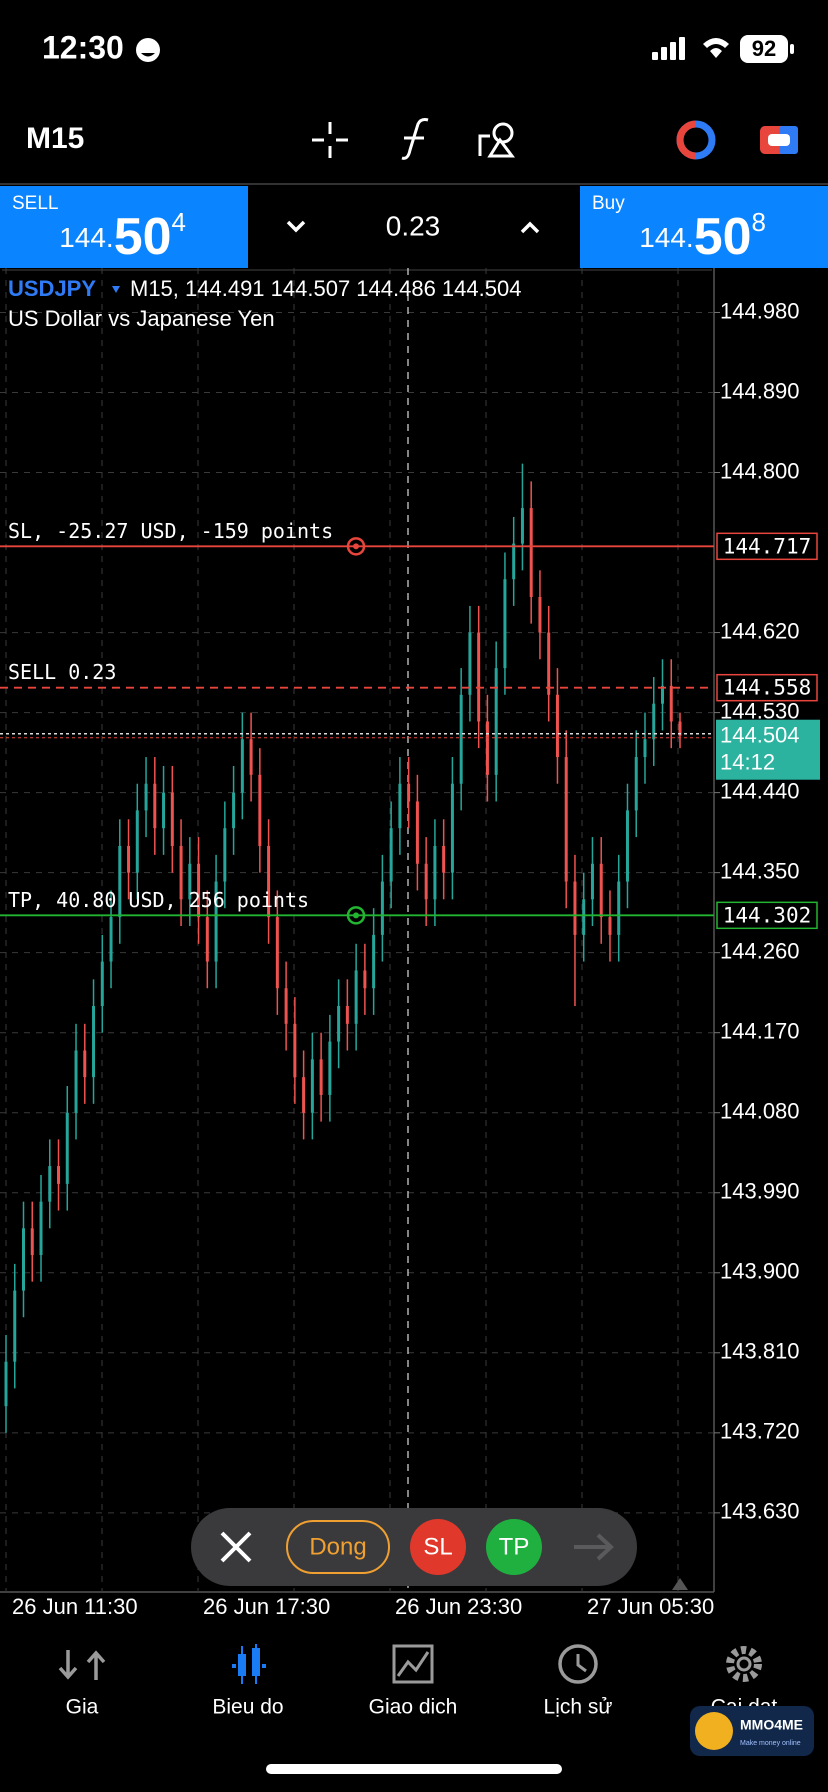 The width and height of the screenshot is (828, 1792). I want to click on y-tick-label: 144.890, so click(760, 390).